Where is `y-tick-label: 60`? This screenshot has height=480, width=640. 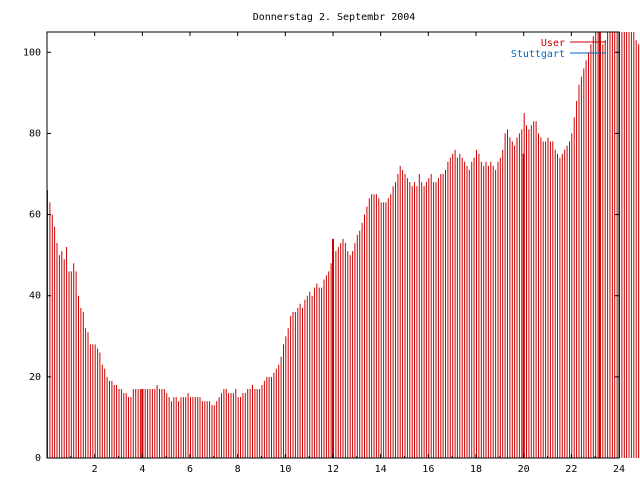 y-tick-label: 60 is located at coordinates (35, 215).